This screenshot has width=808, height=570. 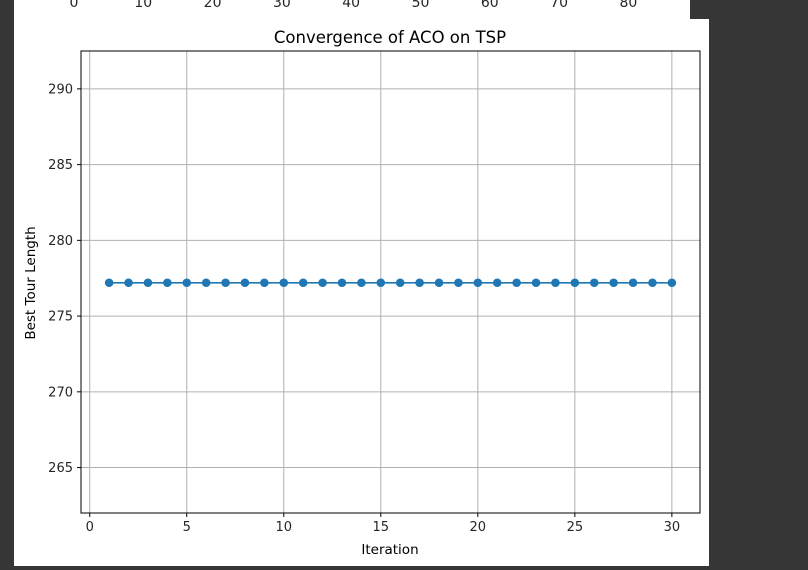 I want to click on y-tick-label: 280, so click(x=60, y=241).